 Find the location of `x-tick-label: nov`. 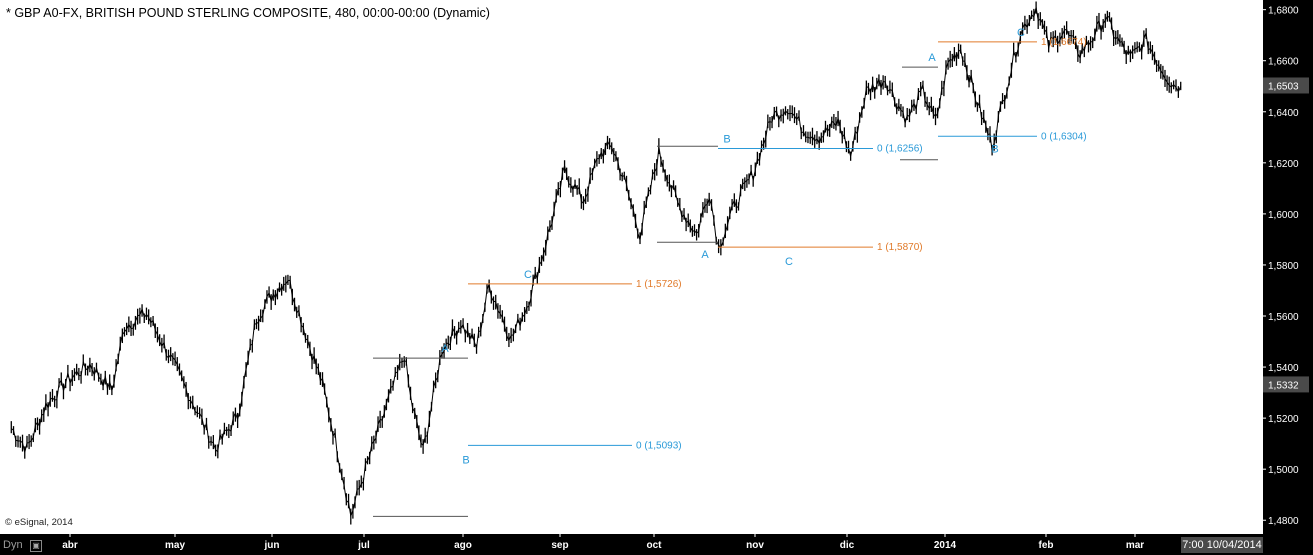

x-tick-label: nov is located at coordinates (755, 545).